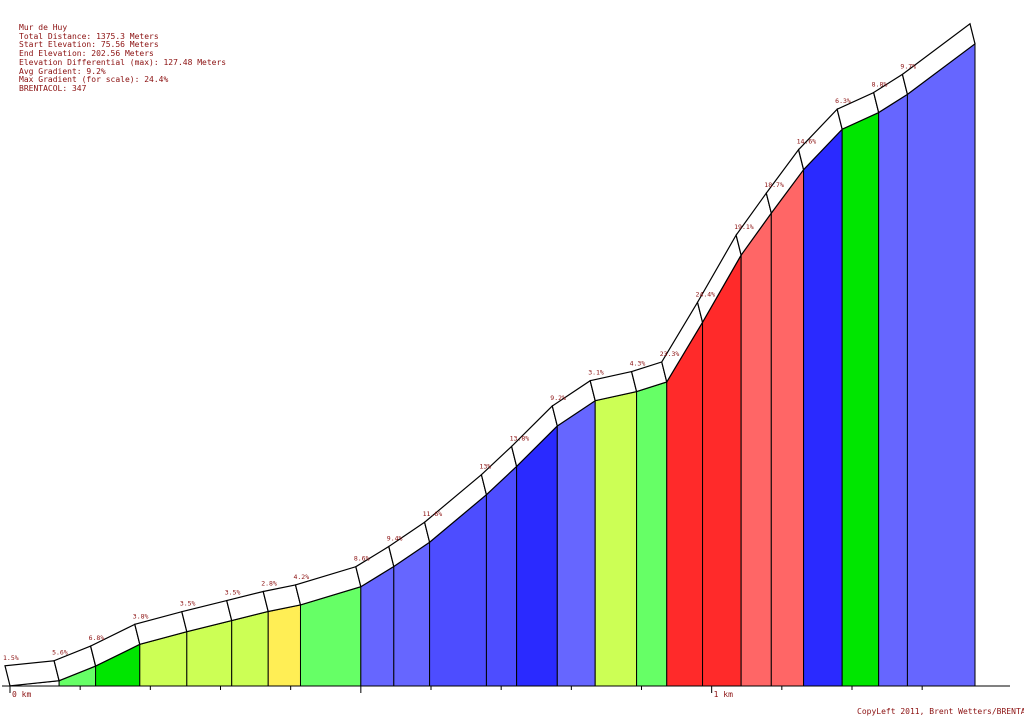  I want to click on gradient-label-5: 3.5%, so click(188, 604).